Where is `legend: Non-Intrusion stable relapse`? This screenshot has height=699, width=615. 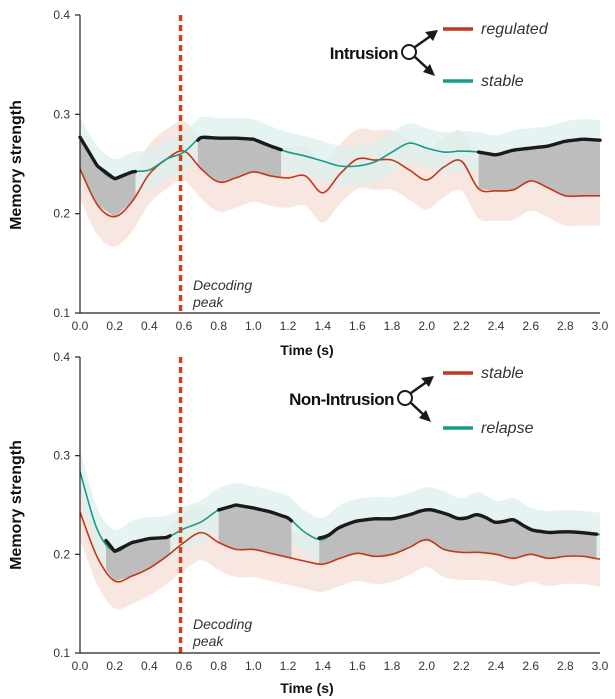 legend: Non-Intrusion stable relapse is located at coordinates (411, 401).